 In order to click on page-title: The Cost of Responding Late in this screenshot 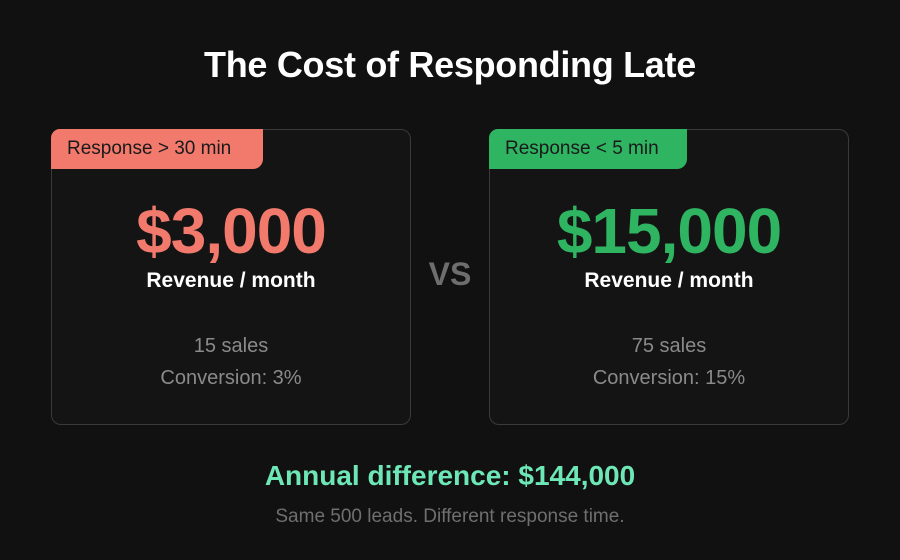, I will do `click(450, 64)`.